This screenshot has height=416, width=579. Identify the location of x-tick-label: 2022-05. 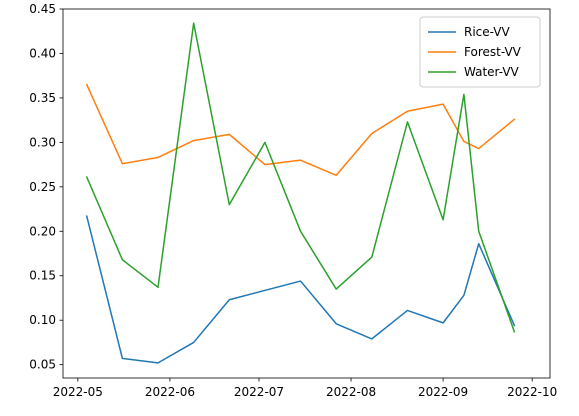
(78, 392).